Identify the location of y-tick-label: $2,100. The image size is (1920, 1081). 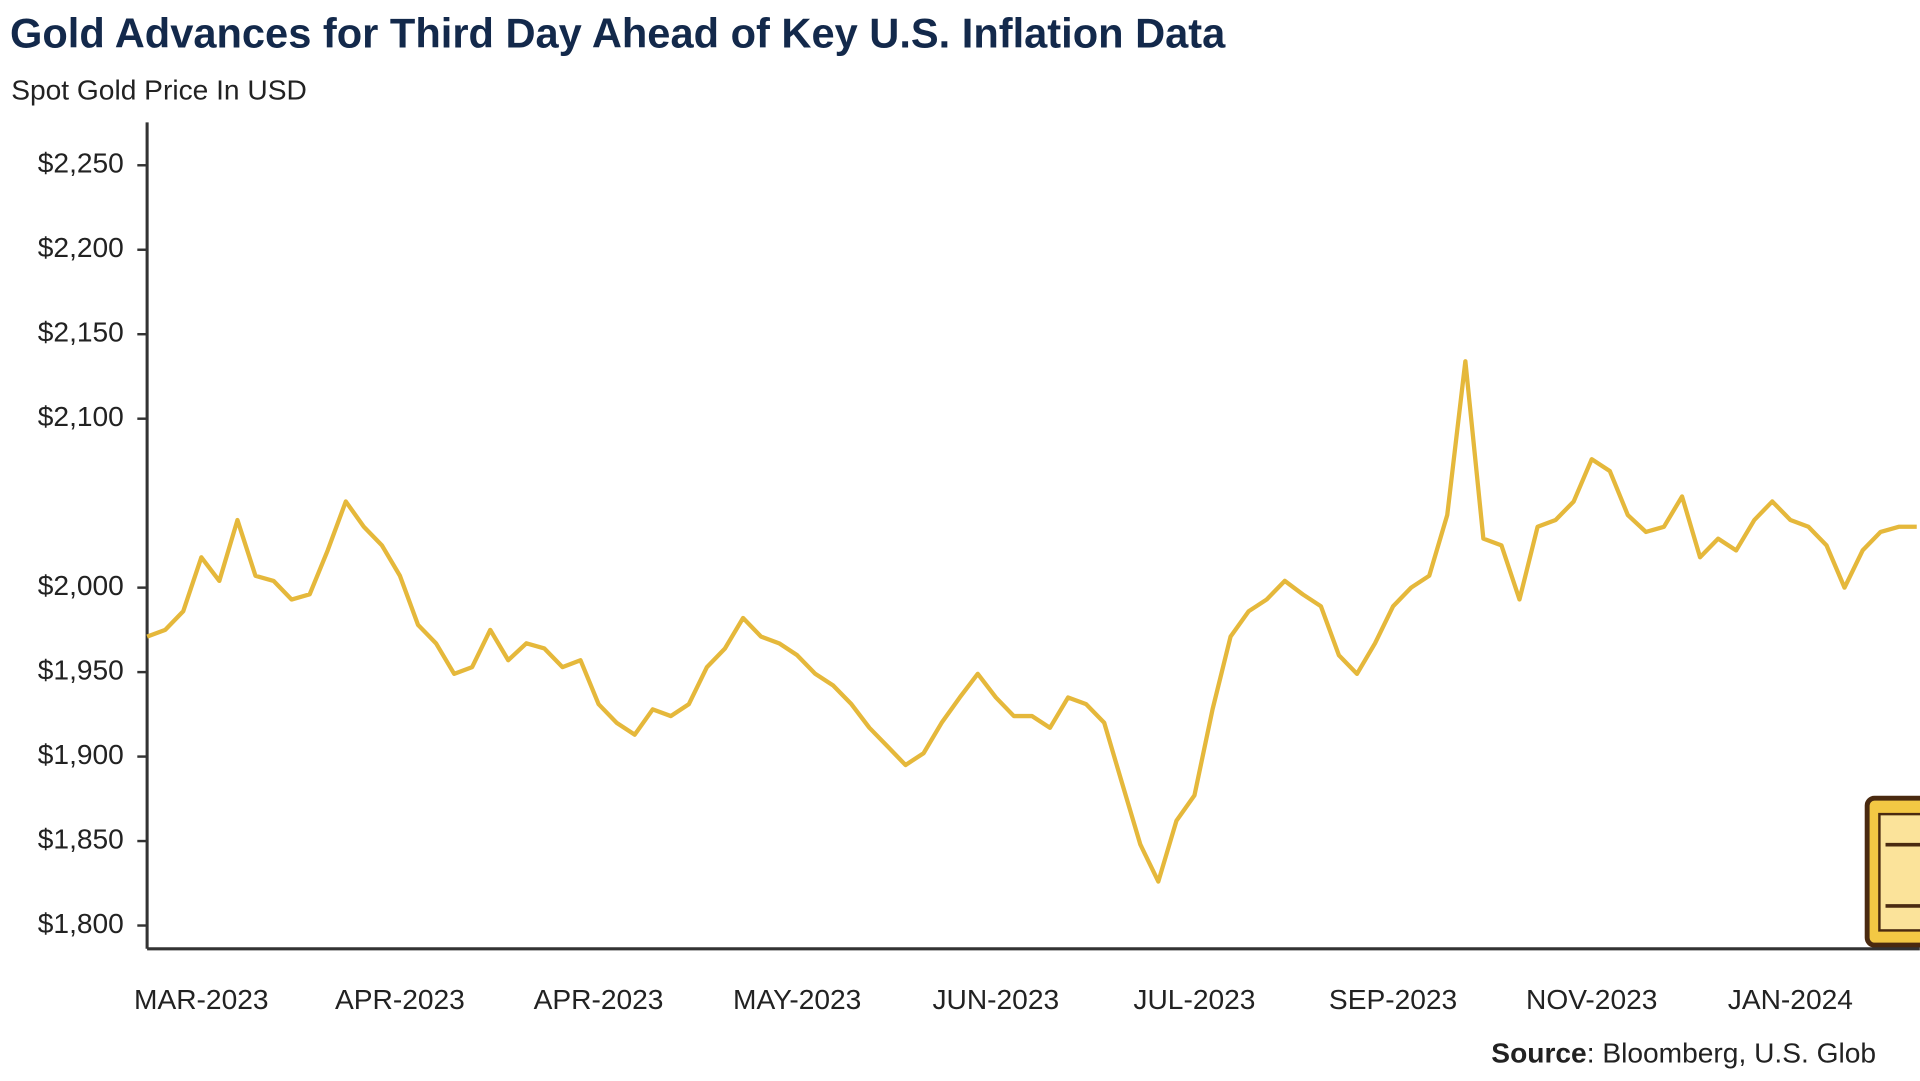
(81, 416).